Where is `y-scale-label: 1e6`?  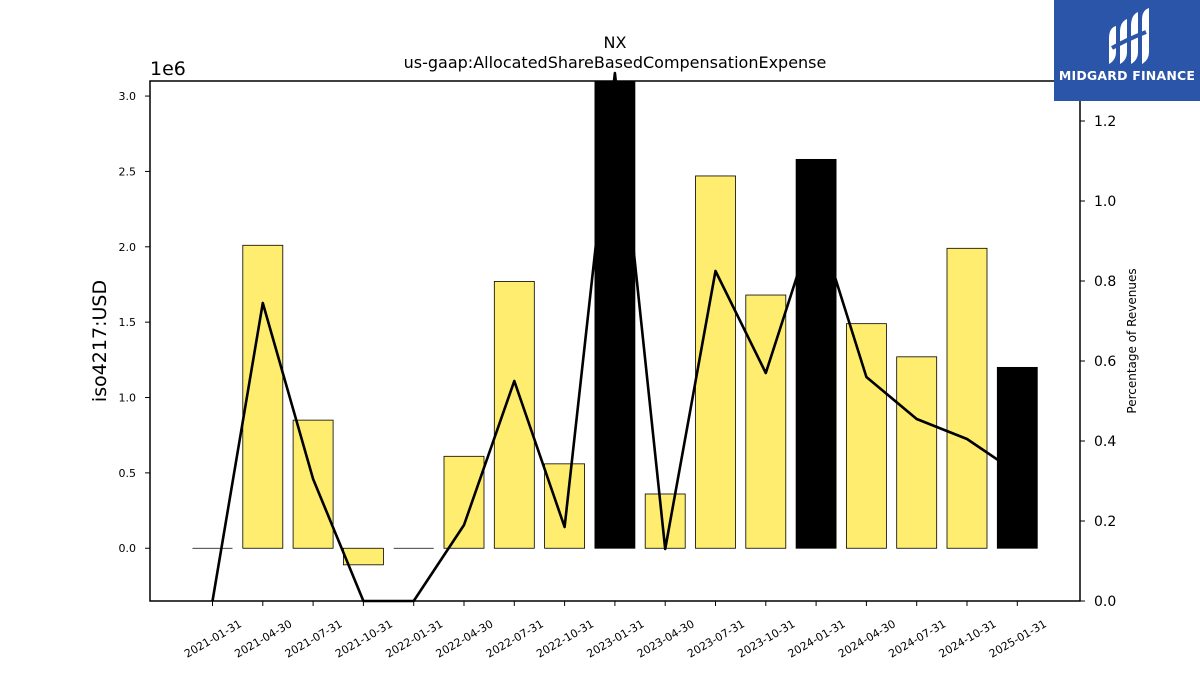
y-scale-label: 1e6 is located at coordinates (168, 69).